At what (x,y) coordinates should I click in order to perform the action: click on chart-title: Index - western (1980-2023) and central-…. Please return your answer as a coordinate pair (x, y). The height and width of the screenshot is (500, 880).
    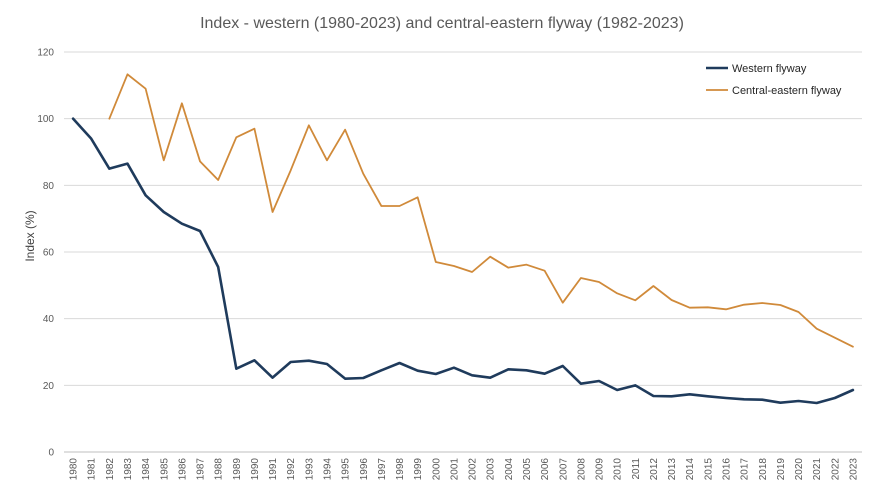
    Looking at the image, I should click on (442, 23).